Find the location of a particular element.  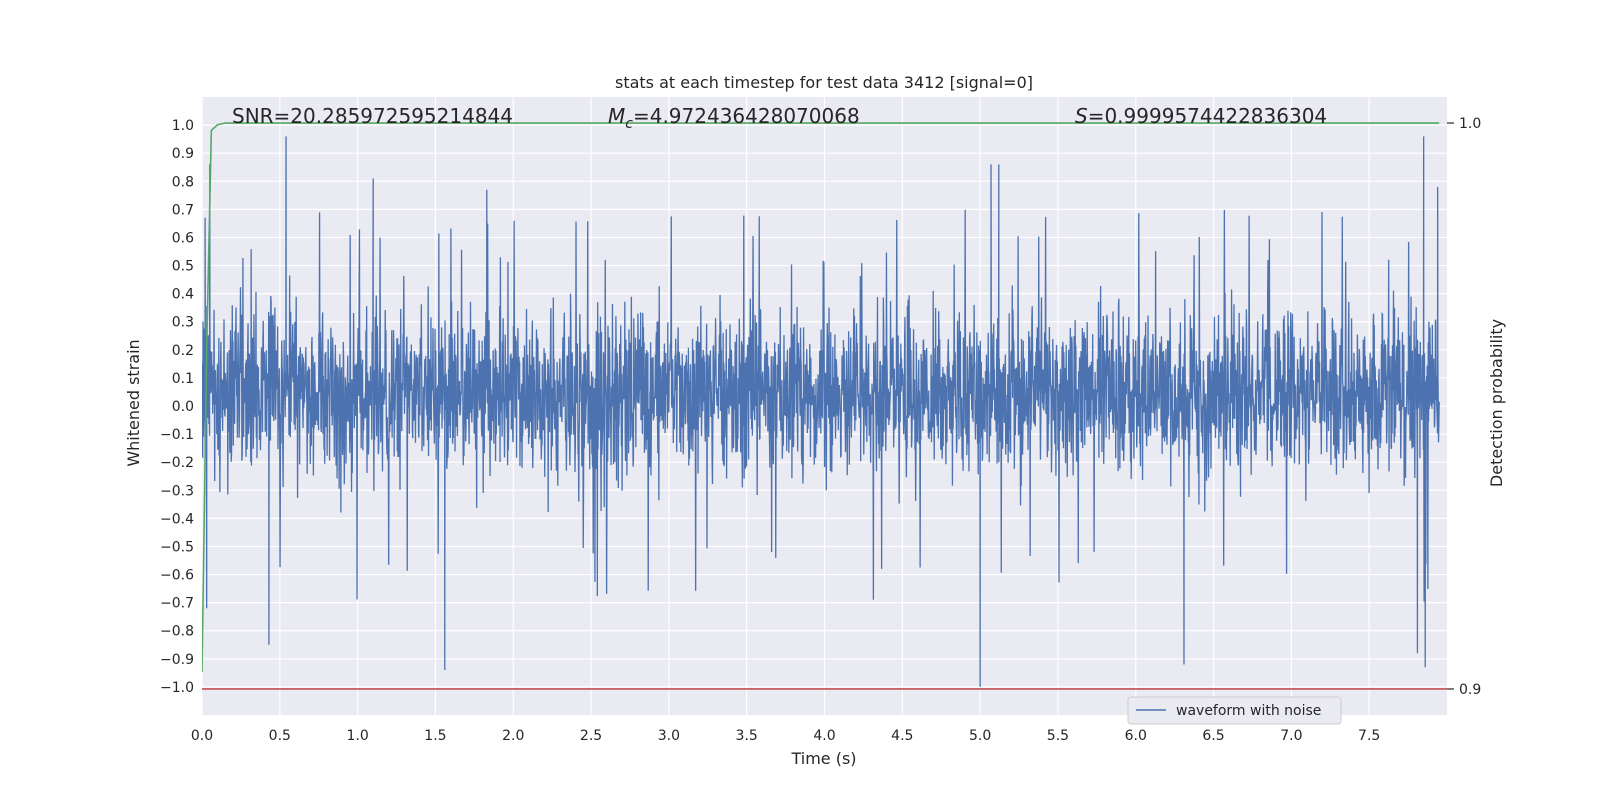

y2-tick-label: 0.9 is located at coordinates (1470, 690).